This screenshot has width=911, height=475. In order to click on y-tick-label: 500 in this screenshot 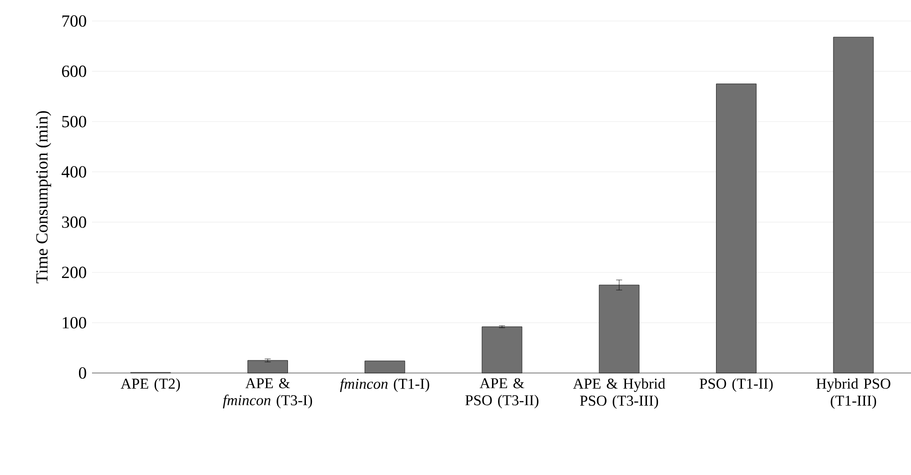, I will do `click(74, 122)`.